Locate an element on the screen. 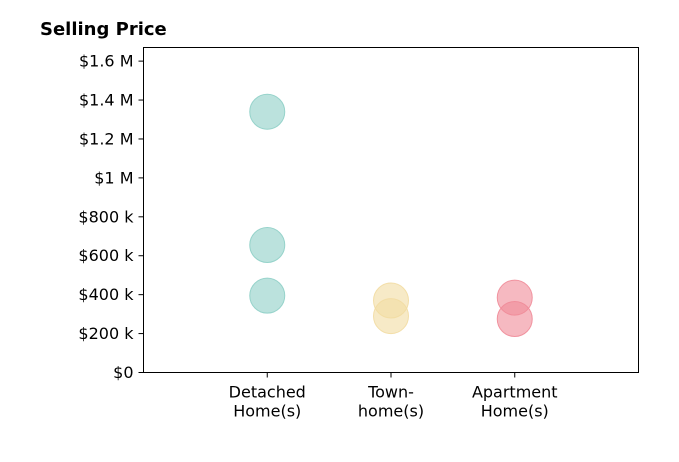 The height and width of the screenshot is (462, 679). x-tick-label: Detached is located at coordinates (267, 392).